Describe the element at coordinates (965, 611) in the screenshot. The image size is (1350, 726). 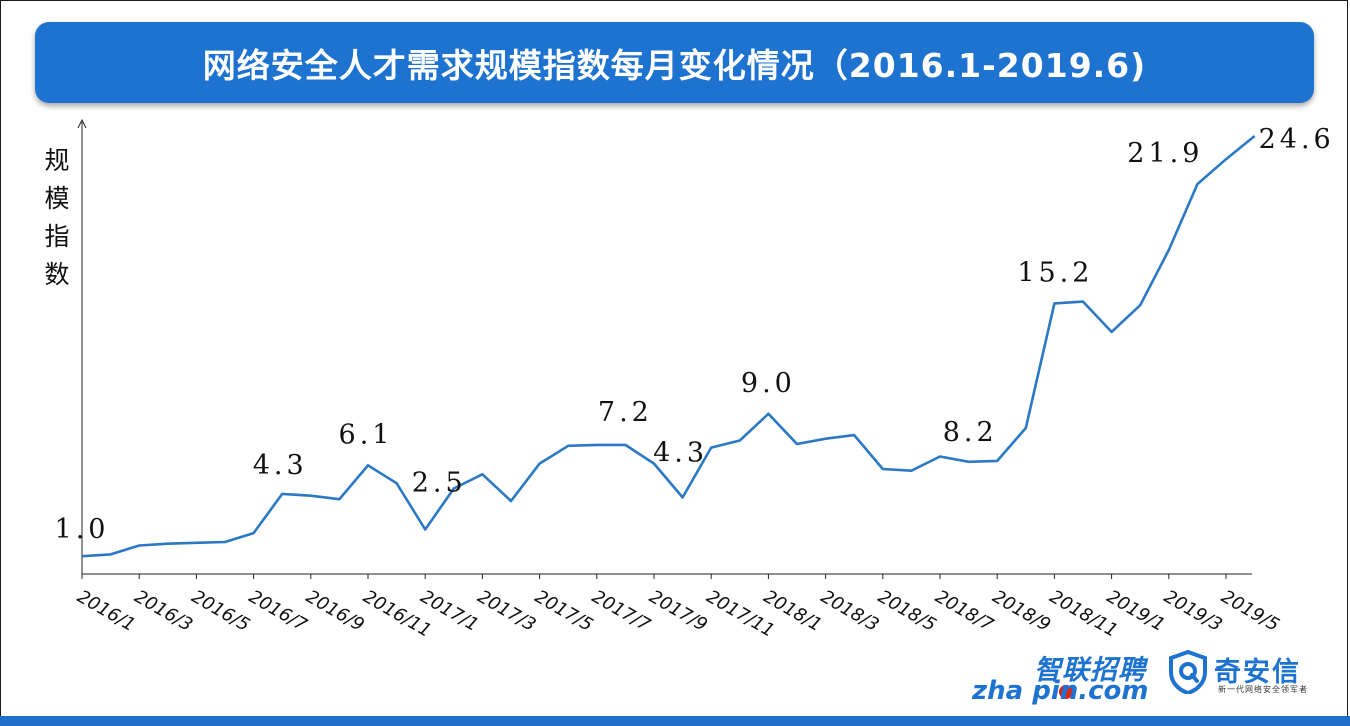
I see `x-tick-label: 2018/7` at that location.